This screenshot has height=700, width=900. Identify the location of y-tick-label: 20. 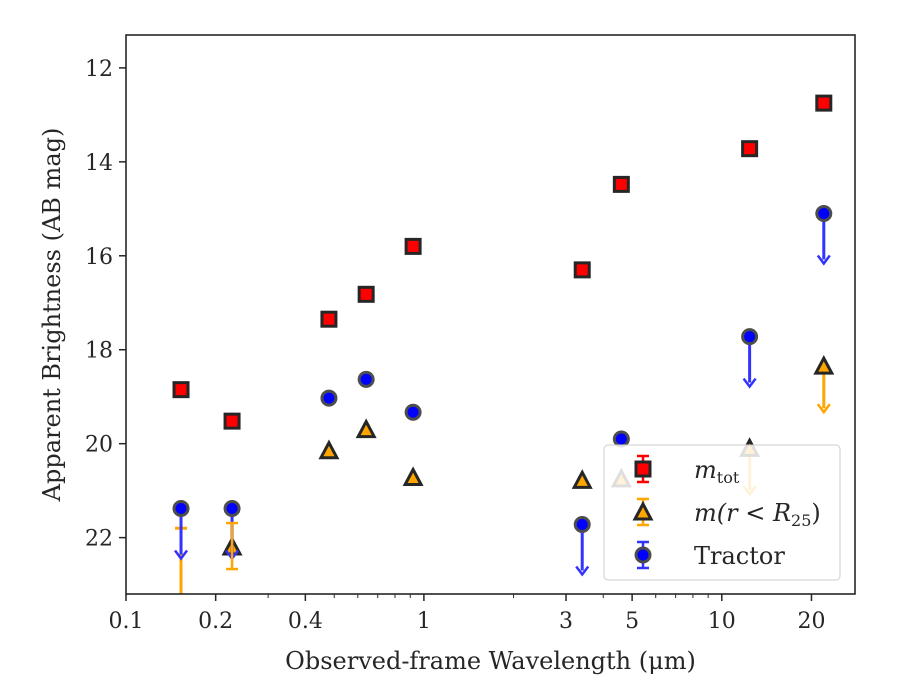
(99, 445).